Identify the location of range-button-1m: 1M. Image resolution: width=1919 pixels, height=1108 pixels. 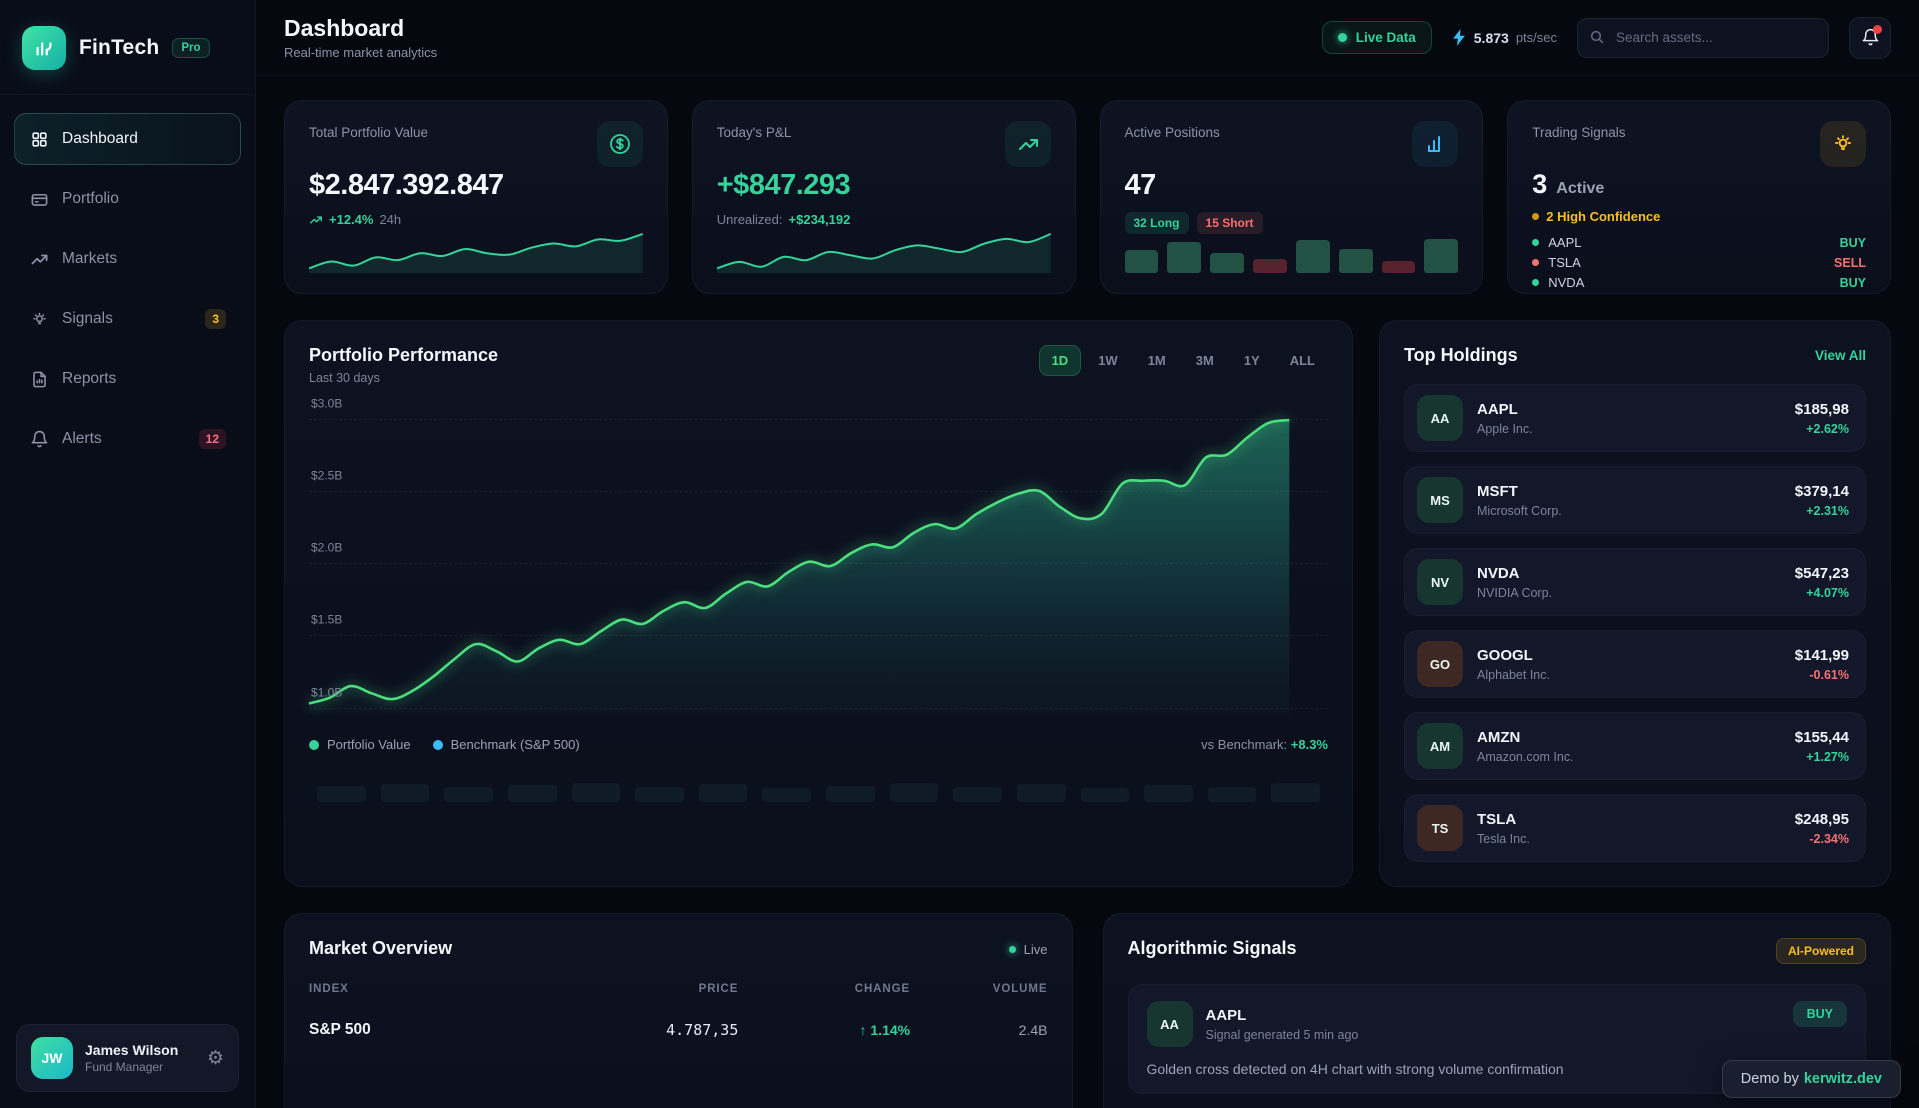
(1157, 360).